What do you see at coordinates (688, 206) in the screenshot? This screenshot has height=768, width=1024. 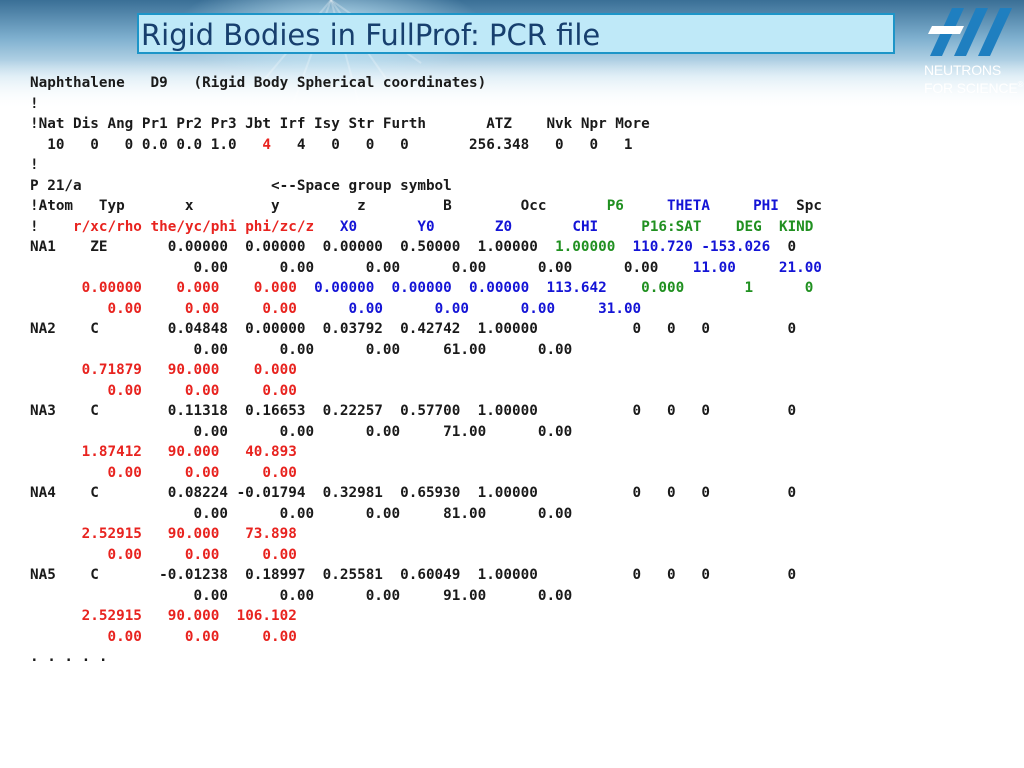 I see `pcr-segment: THETA` at bounding box center [688, 206].